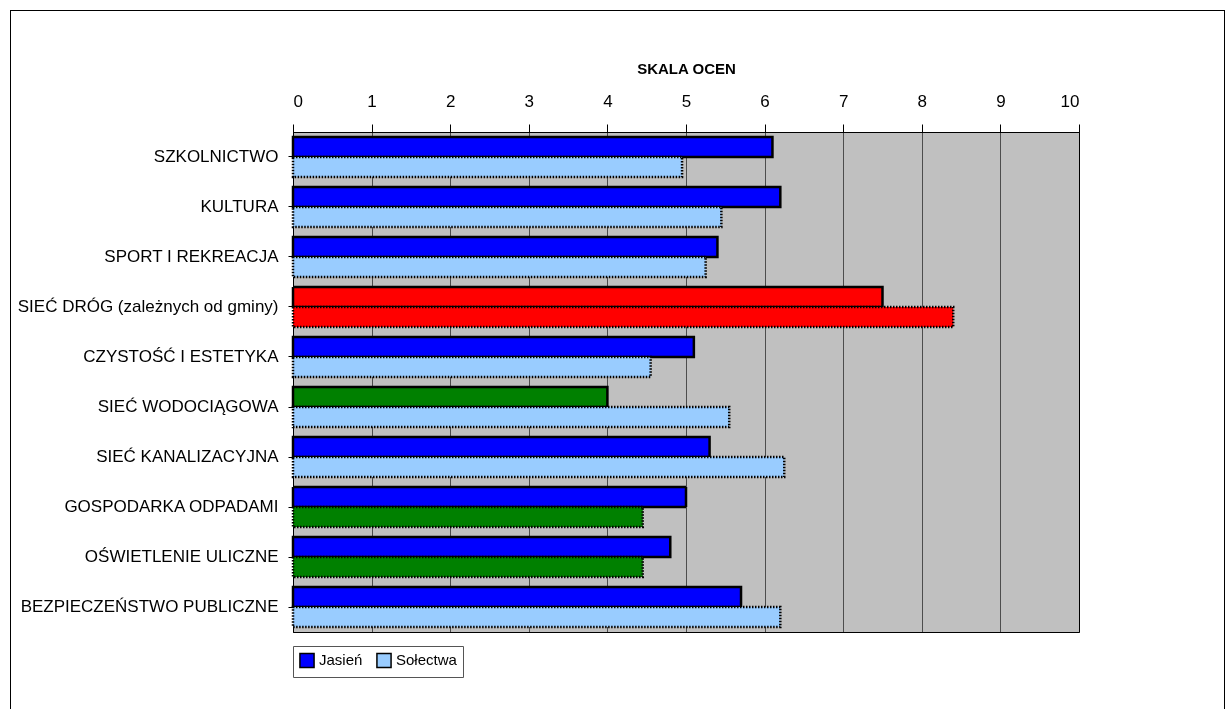  What do you see at coordinates (188, 406) in the screenshot?
I see `y-tick-label: SIEĆ WODOCIĄGOWA` at bounding box center [188, 406].